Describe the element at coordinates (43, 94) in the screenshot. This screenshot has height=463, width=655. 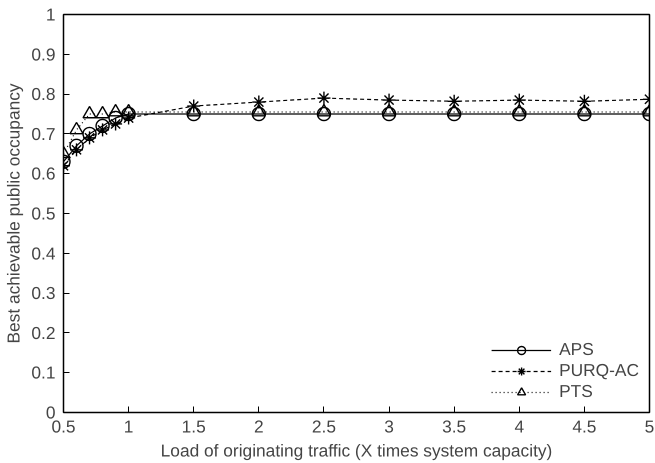
I see `y-tick-label: 0.8` at that location.